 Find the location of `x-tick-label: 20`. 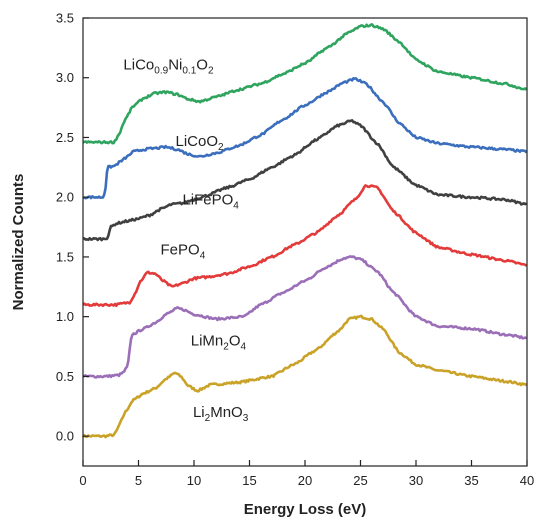

x-tick-label: 20 is located at coordinates (305, 480).